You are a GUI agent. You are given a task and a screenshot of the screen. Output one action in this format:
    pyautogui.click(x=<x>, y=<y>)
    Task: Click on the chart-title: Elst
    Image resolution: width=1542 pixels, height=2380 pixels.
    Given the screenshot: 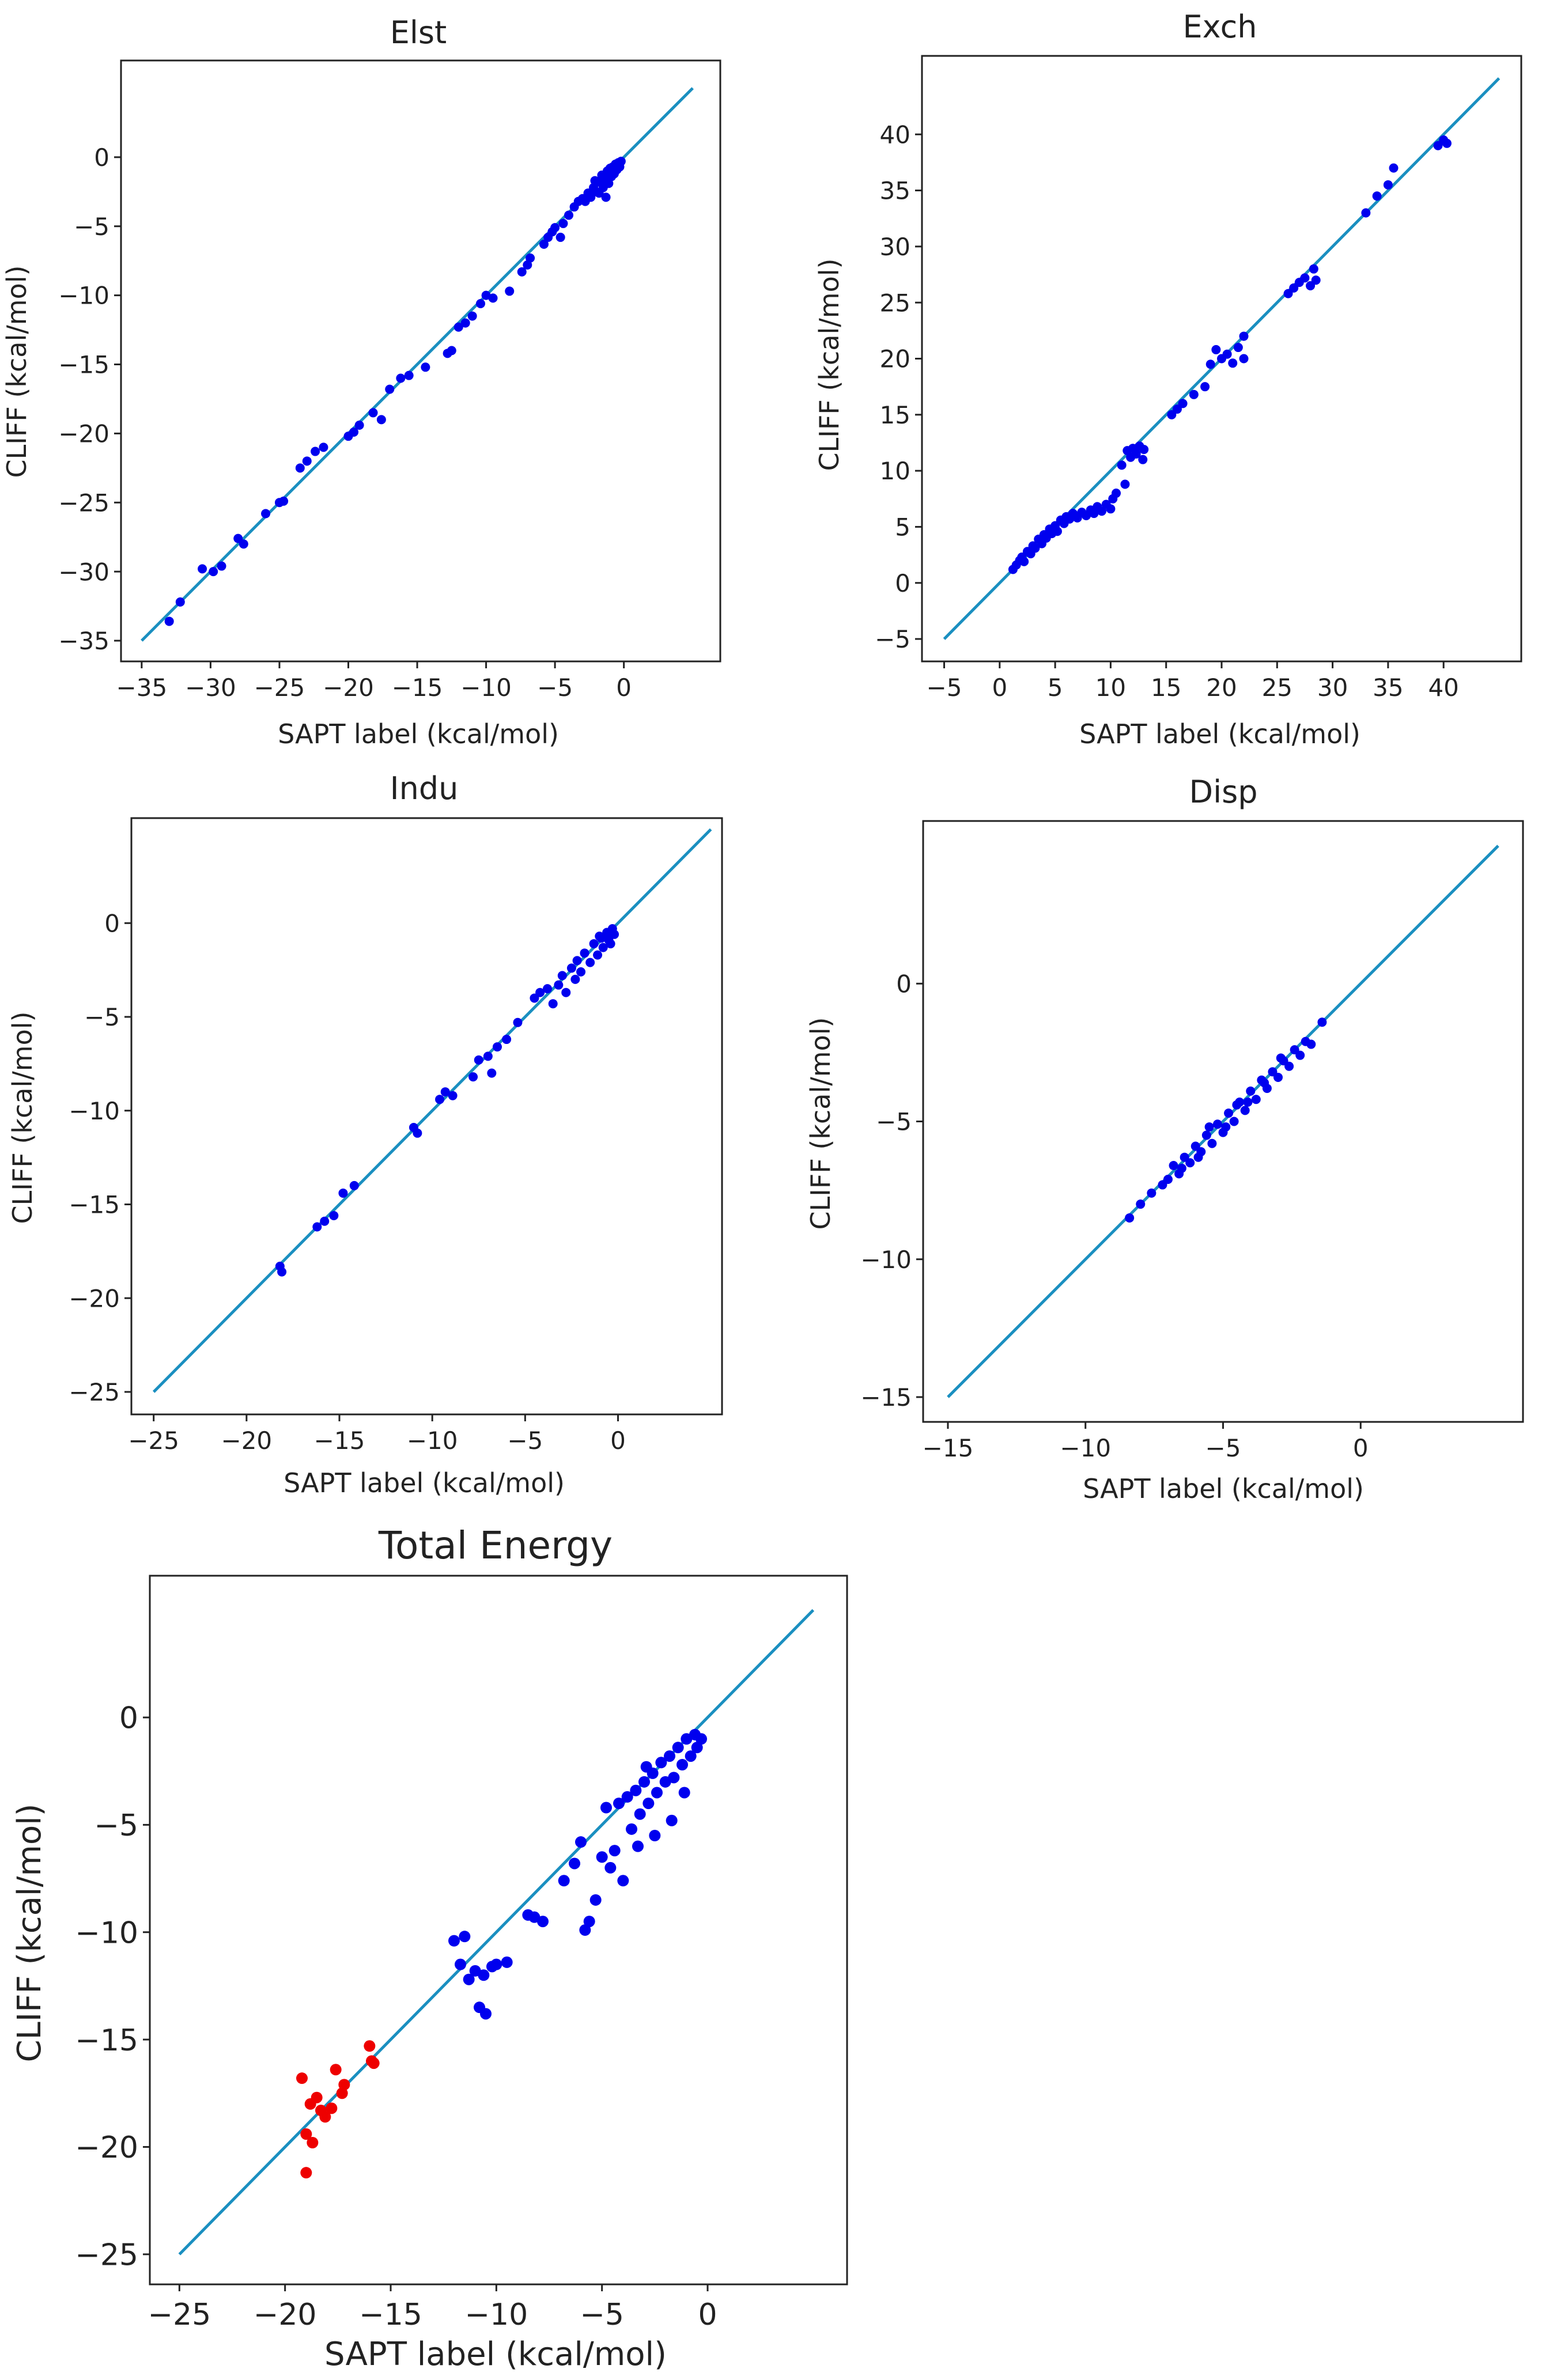 What is the action you would take?
    pyautogui.click(x=418, y=32)
    